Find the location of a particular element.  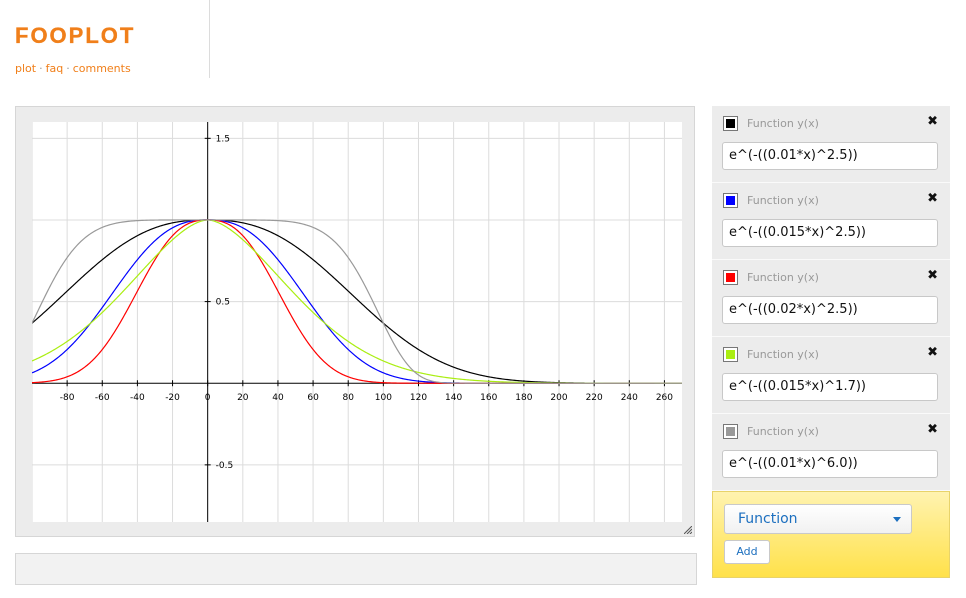

function-expression-input: e^(-((0.02*x)^2.5)) is located at coordinates (830, 310).